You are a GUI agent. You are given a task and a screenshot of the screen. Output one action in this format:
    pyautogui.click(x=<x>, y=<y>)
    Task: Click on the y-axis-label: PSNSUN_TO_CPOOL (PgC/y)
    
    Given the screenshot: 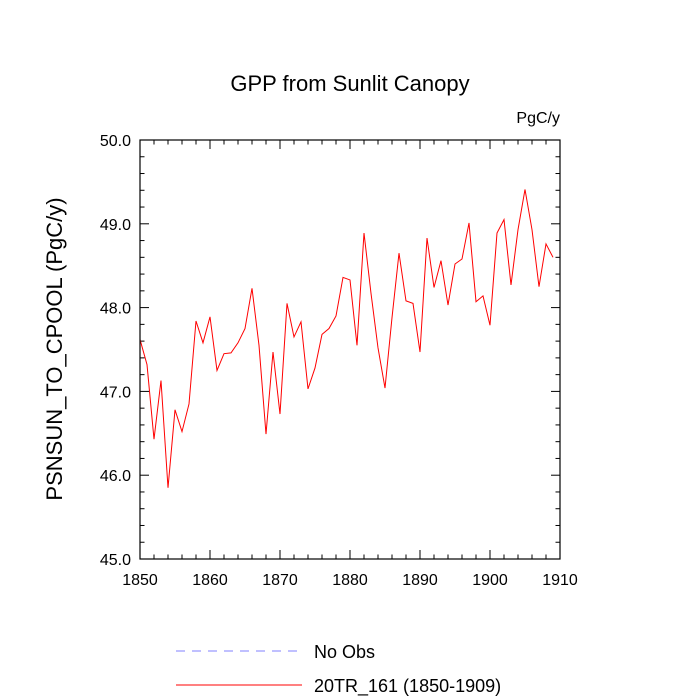 What is the action you would take?
    pyautogui.click(x=54, y=348)
    